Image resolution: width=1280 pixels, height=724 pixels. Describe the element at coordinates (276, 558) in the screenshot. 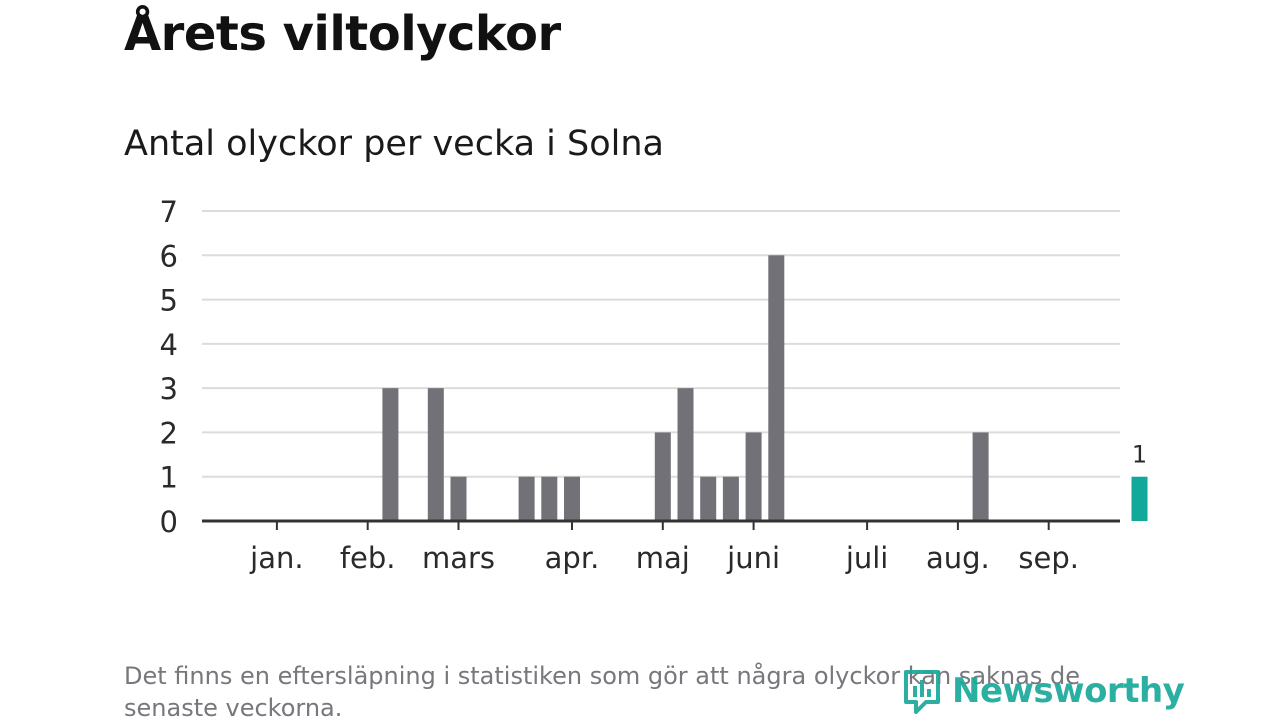

I see `x-tick-label: jan.` at that location.